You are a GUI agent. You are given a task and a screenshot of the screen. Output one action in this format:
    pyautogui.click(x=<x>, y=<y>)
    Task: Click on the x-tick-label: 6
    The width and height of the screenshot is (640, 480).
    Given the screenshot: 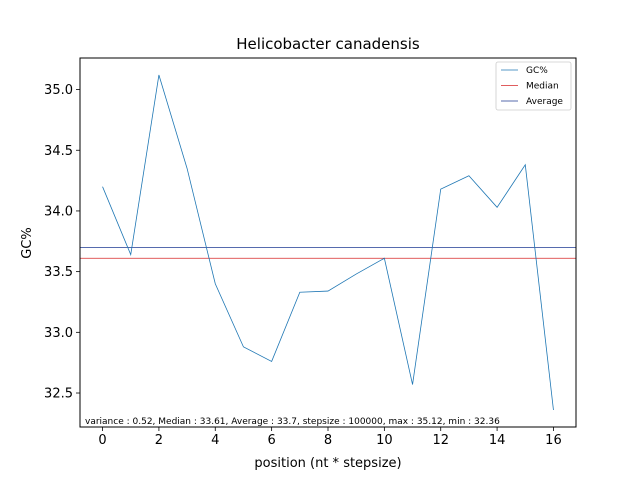 What is the action you would take?
    pyautogui.click(x=271, y=440)
    